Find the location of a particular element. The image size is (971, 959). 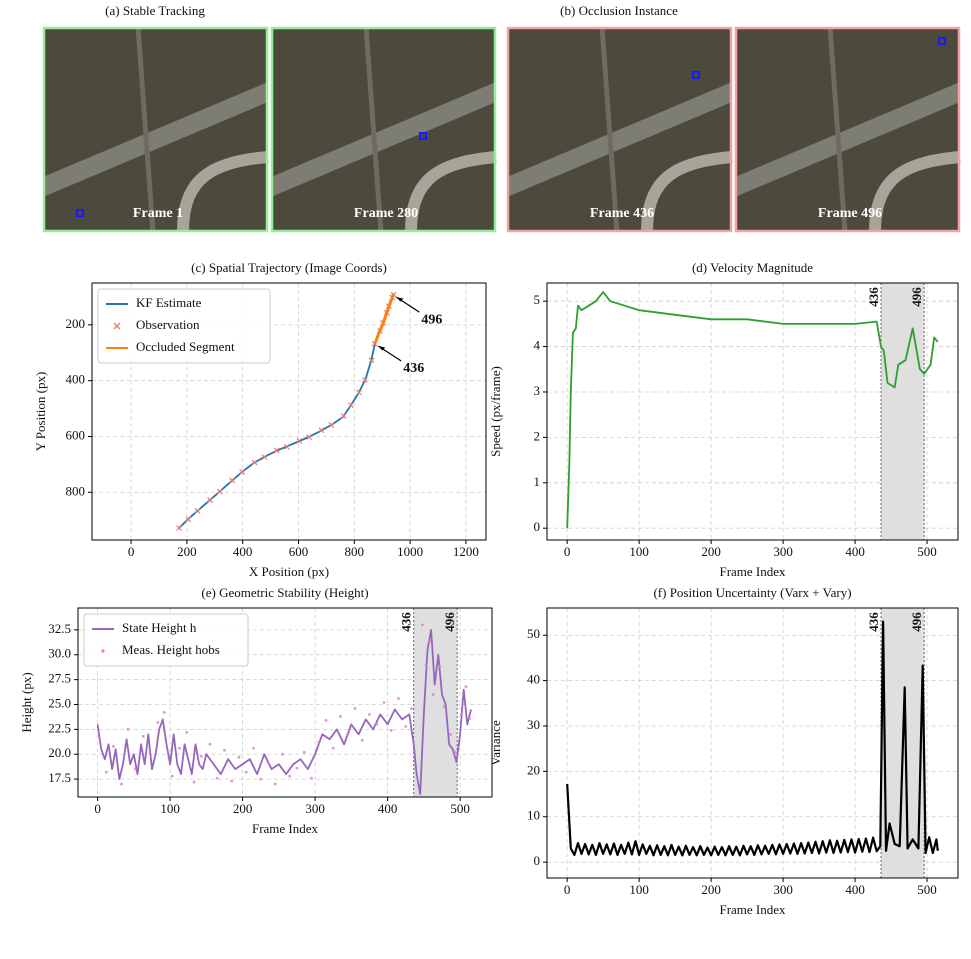

x-axis-label: X Position (px) is located at coordinates (289, 571).